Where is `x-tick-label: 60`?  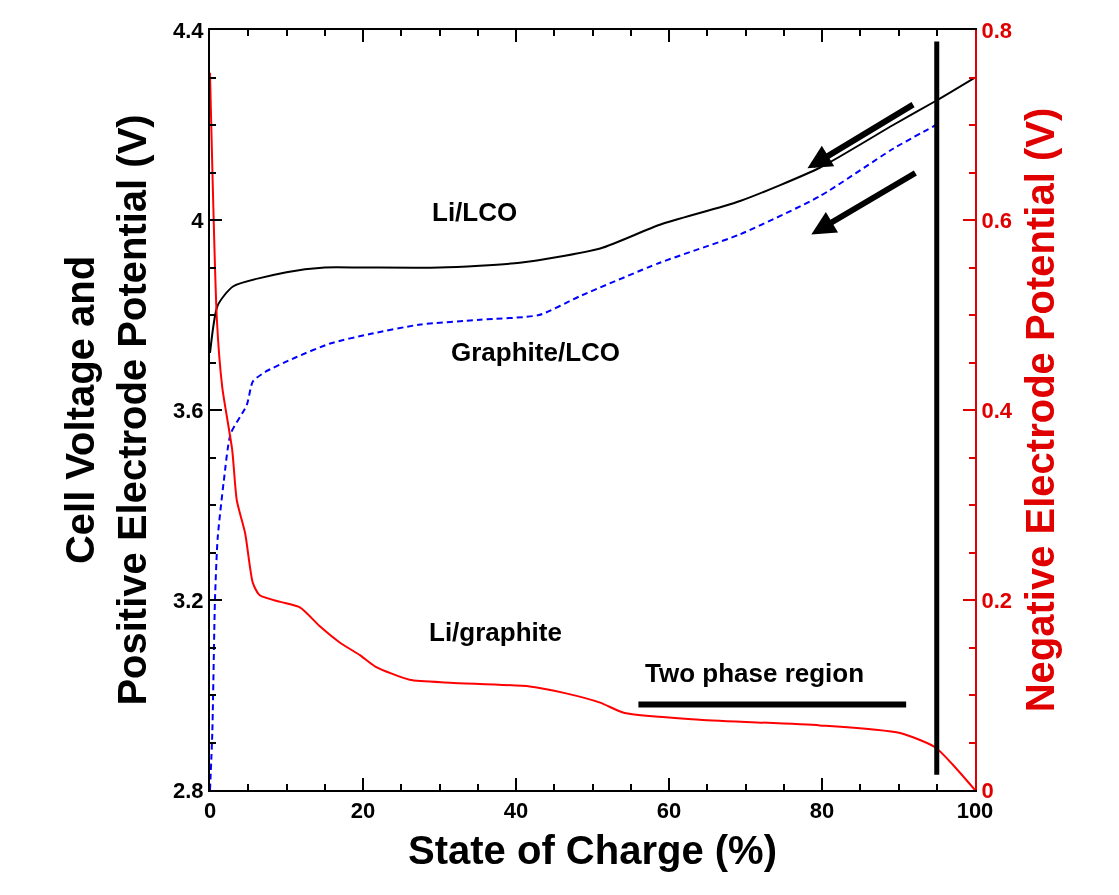
x-tick-label: 60 is located at coordinates (669, 811).